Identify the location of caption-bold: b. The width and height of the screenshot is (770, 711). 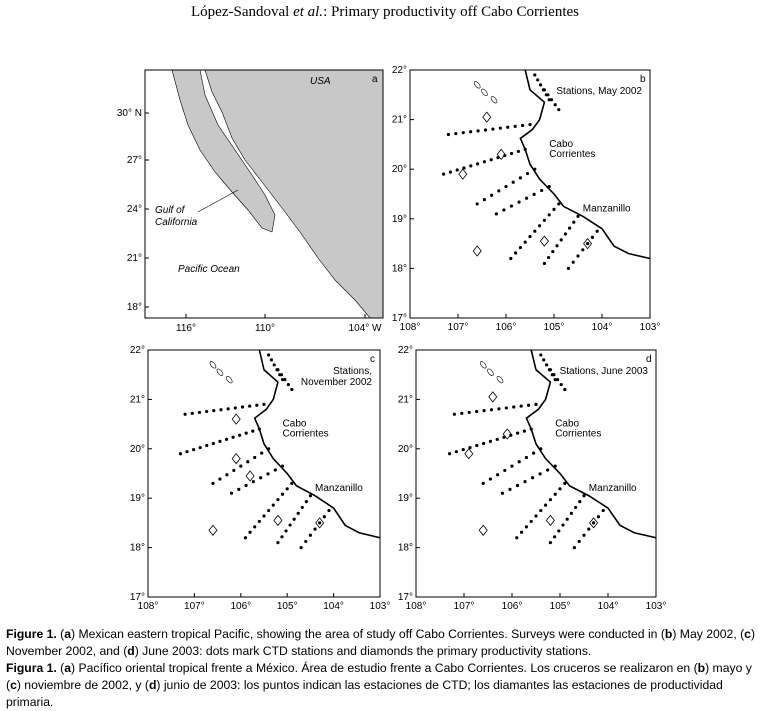
(668, 634).